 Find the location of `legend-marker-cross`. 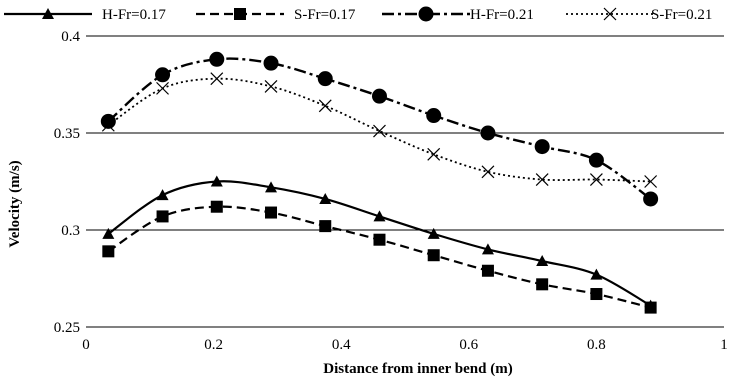

legend-marker-cross is located at coordinates (610, 14).